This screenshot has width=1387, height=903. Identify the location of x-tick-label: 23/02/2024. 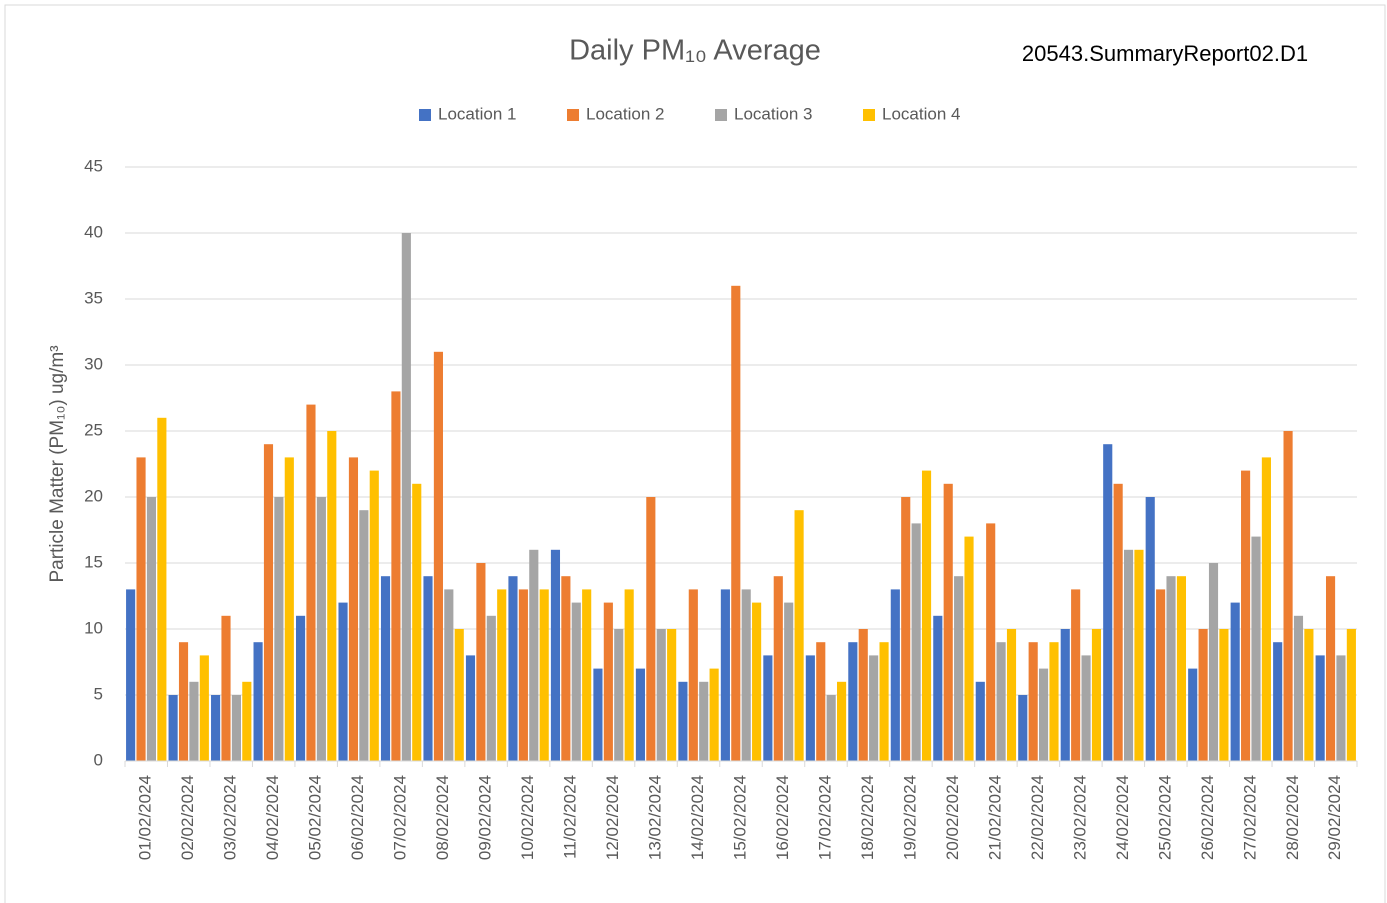
(1079, 817).